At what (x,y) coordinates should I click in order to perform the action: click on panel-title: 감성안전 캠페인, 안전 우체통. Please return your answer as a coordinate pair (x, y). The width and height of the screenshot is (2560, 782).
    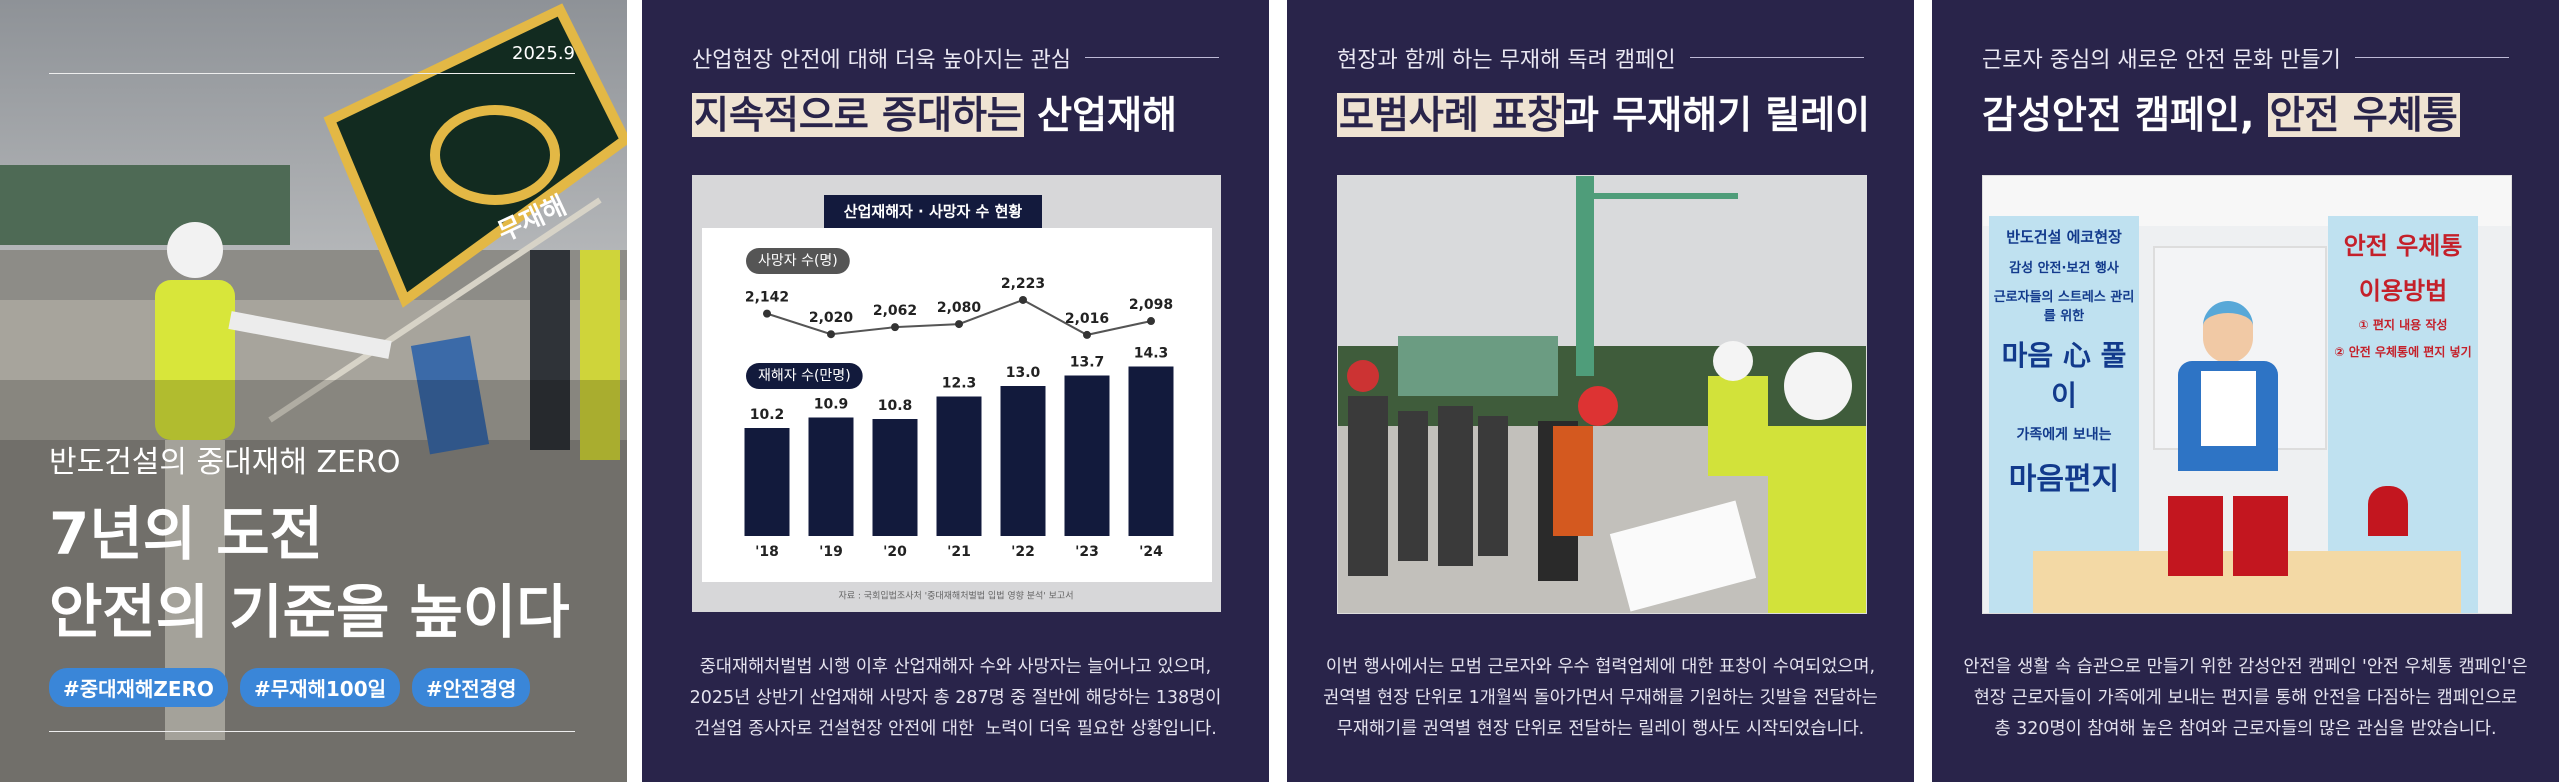
    Looking at the image, I should click on (2221, 111).